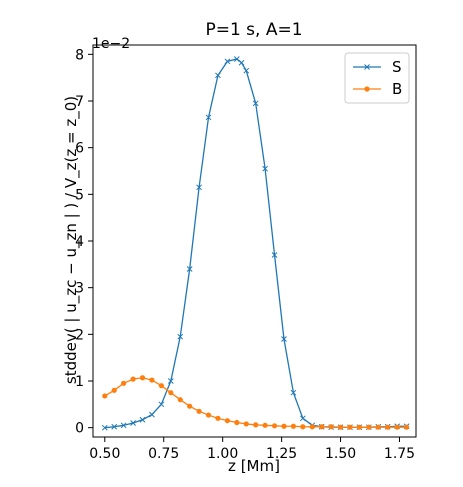  I want to click on x-tick-label: 0.75, so click(163, 454).